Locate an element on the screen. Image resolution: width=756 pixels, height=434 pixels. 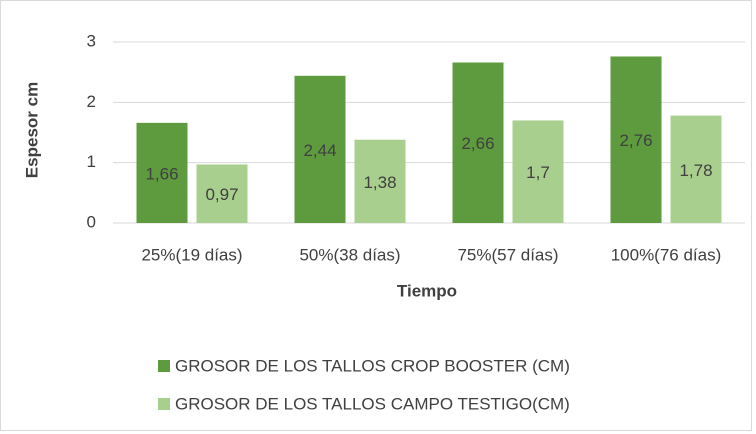
data-label: 1,38 is located at coordinates (379, 182).